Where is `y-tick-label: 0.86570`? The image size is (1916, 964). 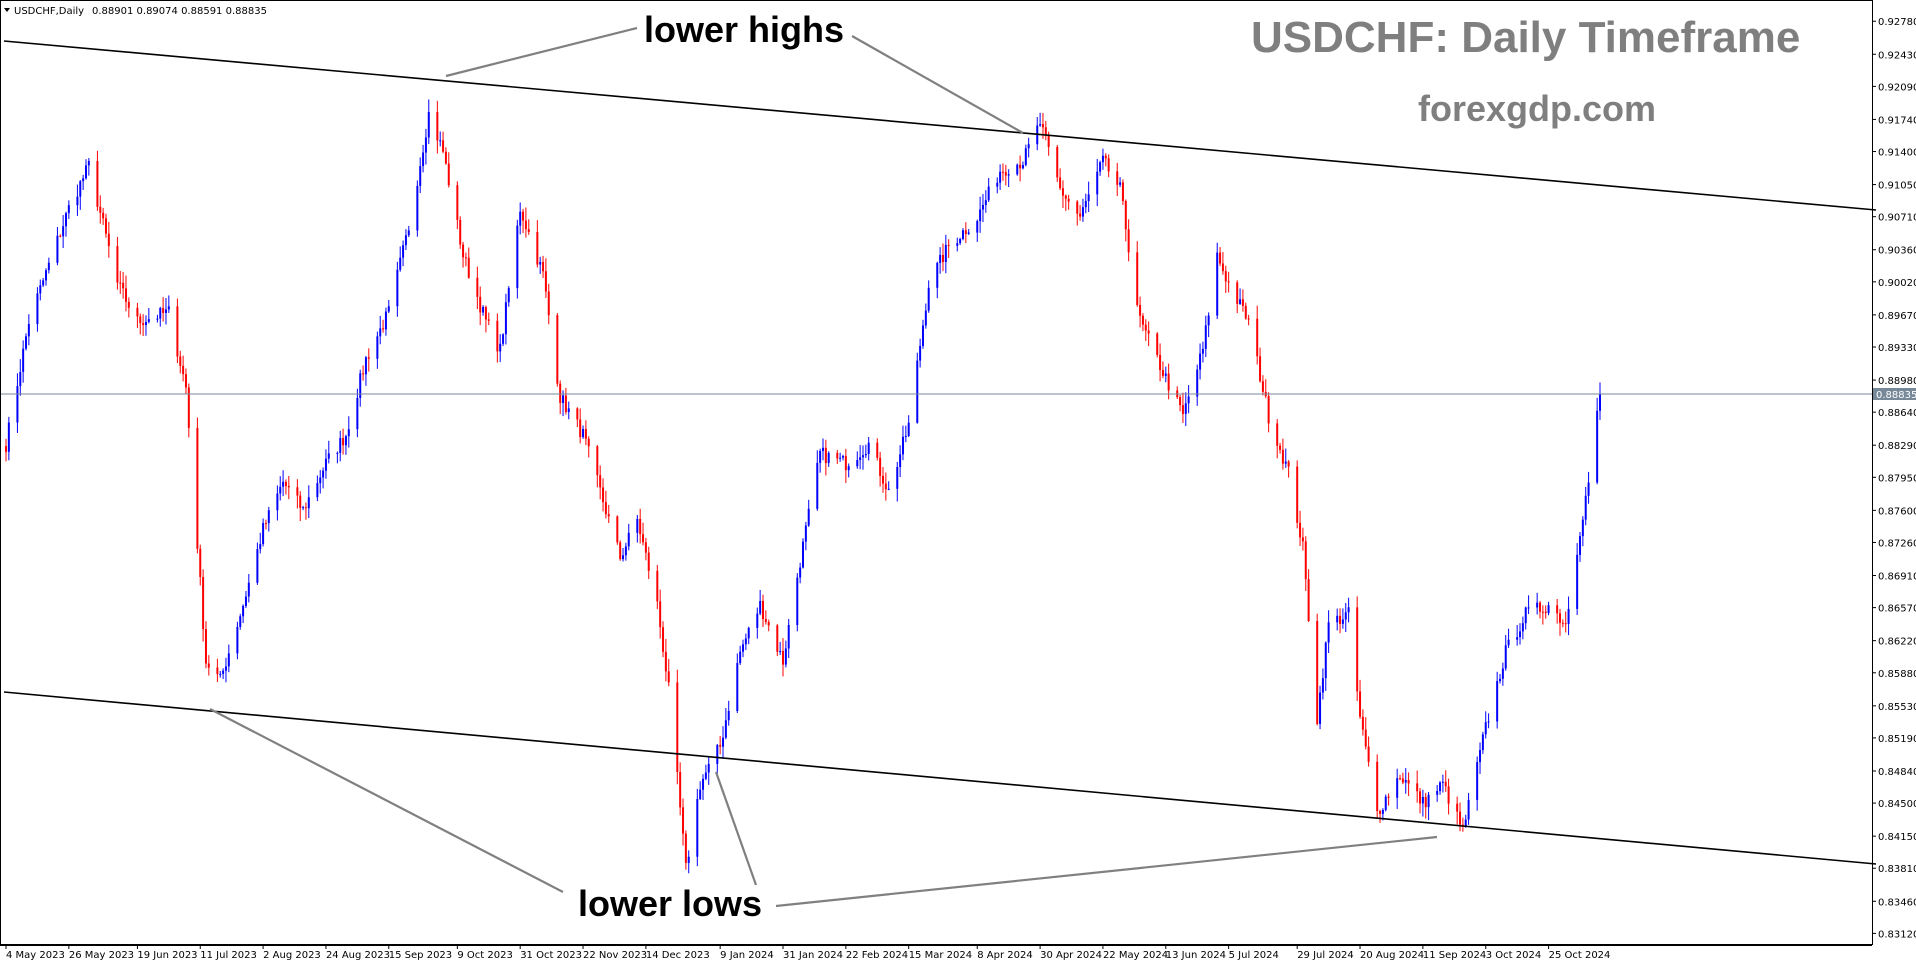
y-tick-label: 0.86570 is located at coordinates (1897, 609).